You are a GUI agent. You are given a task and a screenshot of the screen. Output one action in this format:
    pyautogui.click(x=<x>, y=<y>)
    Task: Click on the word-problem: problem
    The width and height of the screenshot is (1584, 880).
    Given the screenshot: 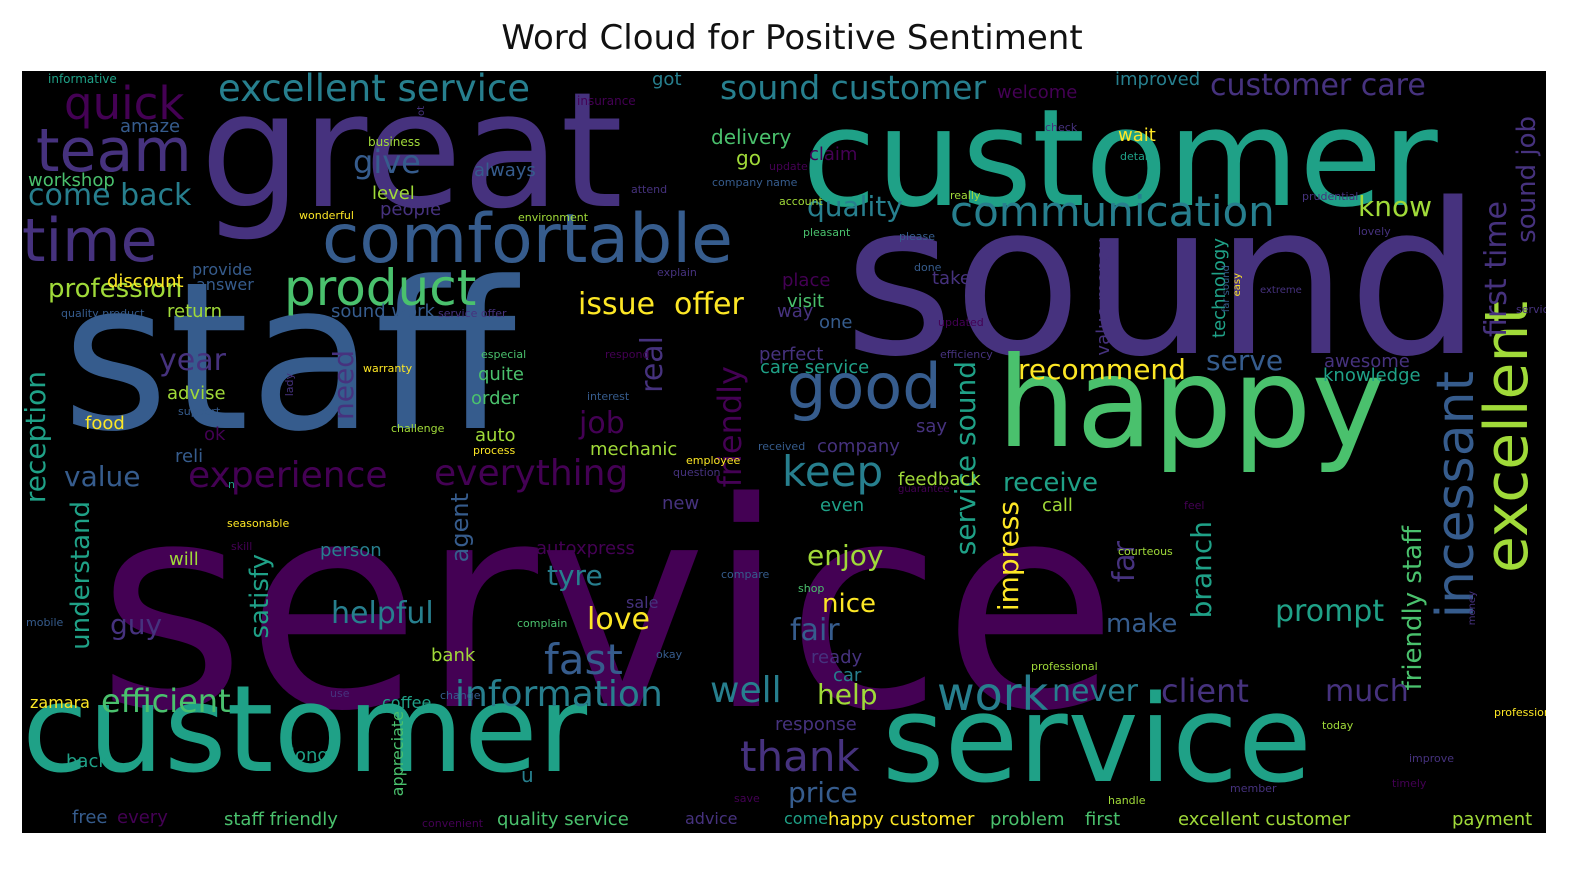 What is the action you would take?
    pyautogui.click(x=1027, y=819)
    